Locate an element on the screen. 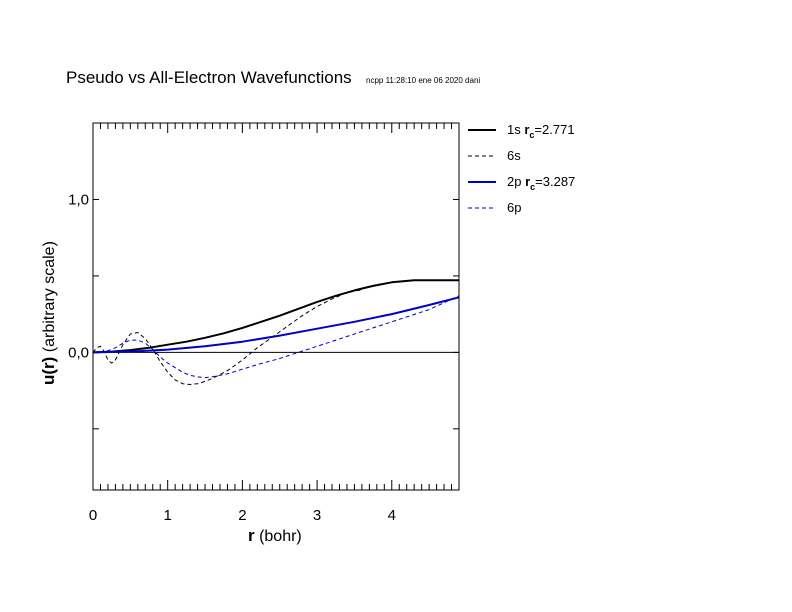  series-line-6s is located at coordinates (227, 337).